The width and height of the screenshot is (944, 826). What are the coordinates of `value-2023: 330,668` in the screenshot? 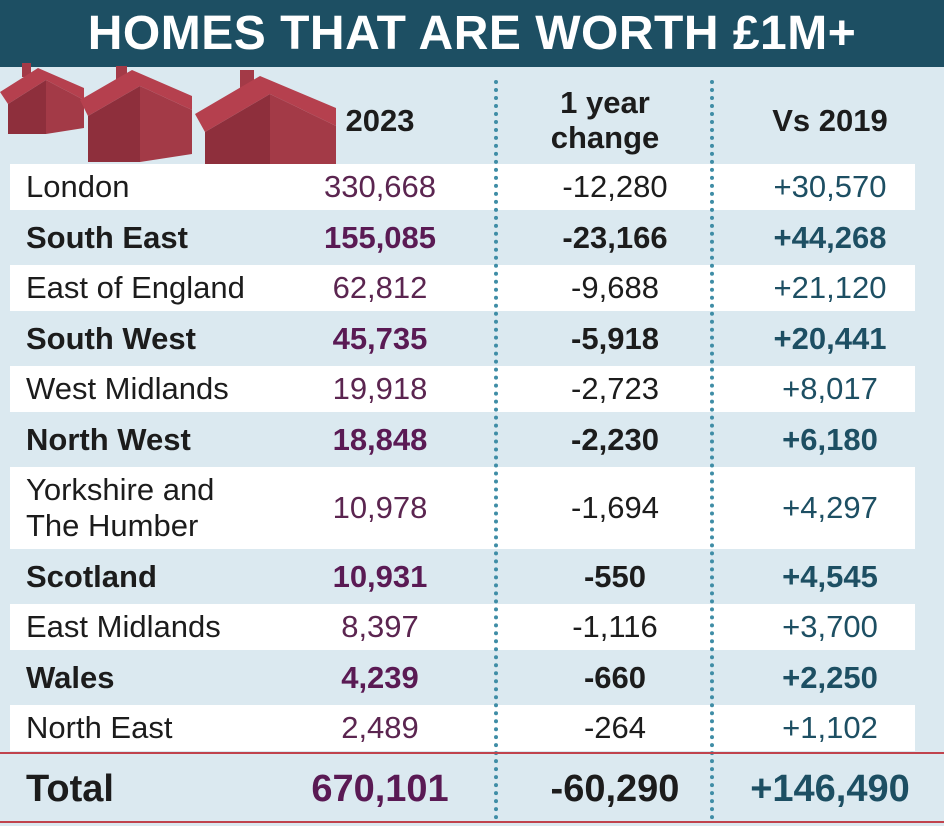 It's located at (380, 186).